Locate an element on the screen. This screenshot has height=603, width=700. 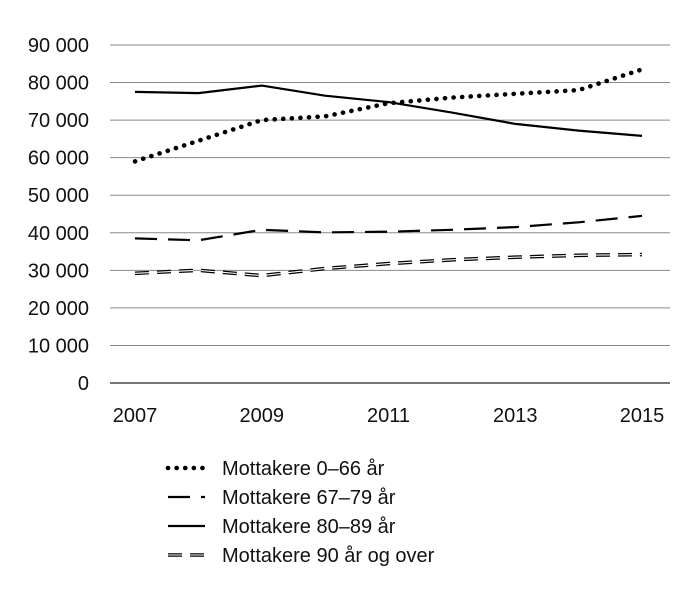
x-tick-label: 2009 is located at coordinates (262, 416).